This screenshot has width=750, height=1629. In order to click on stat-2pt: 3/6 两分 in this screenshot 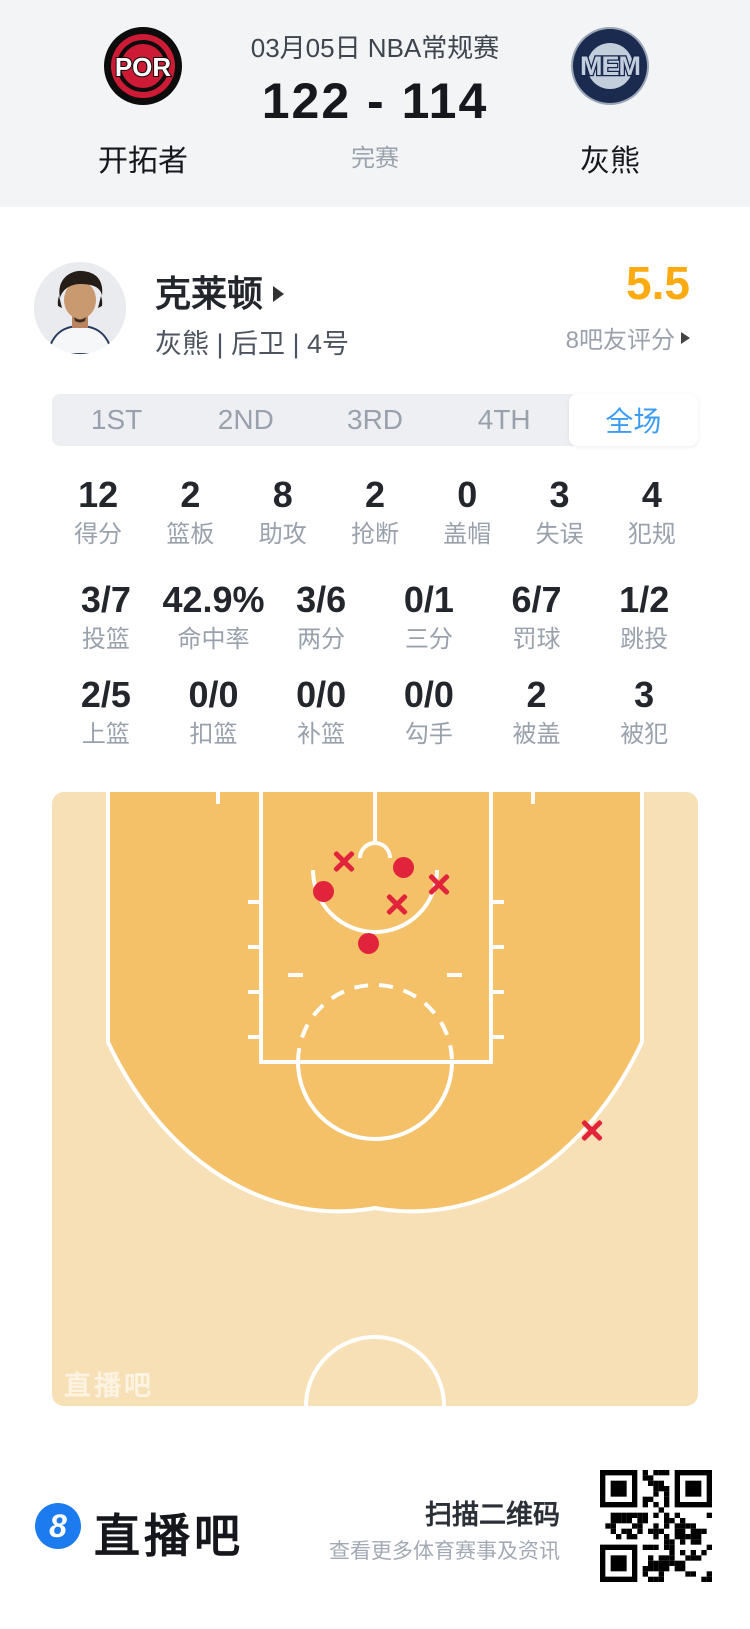, I will do `click(321, 616)`.